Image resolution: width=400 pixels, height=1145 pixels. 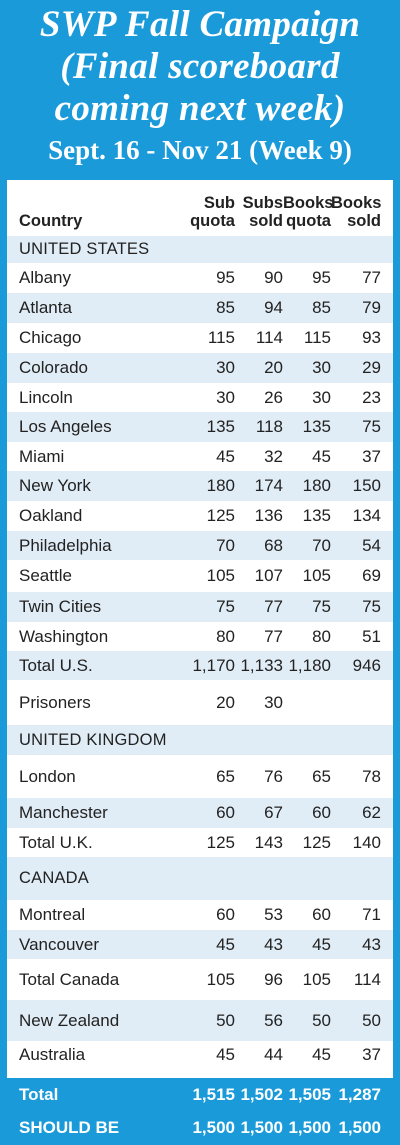 I want to click on row-label: Manchester, so click(x=63, y=812).